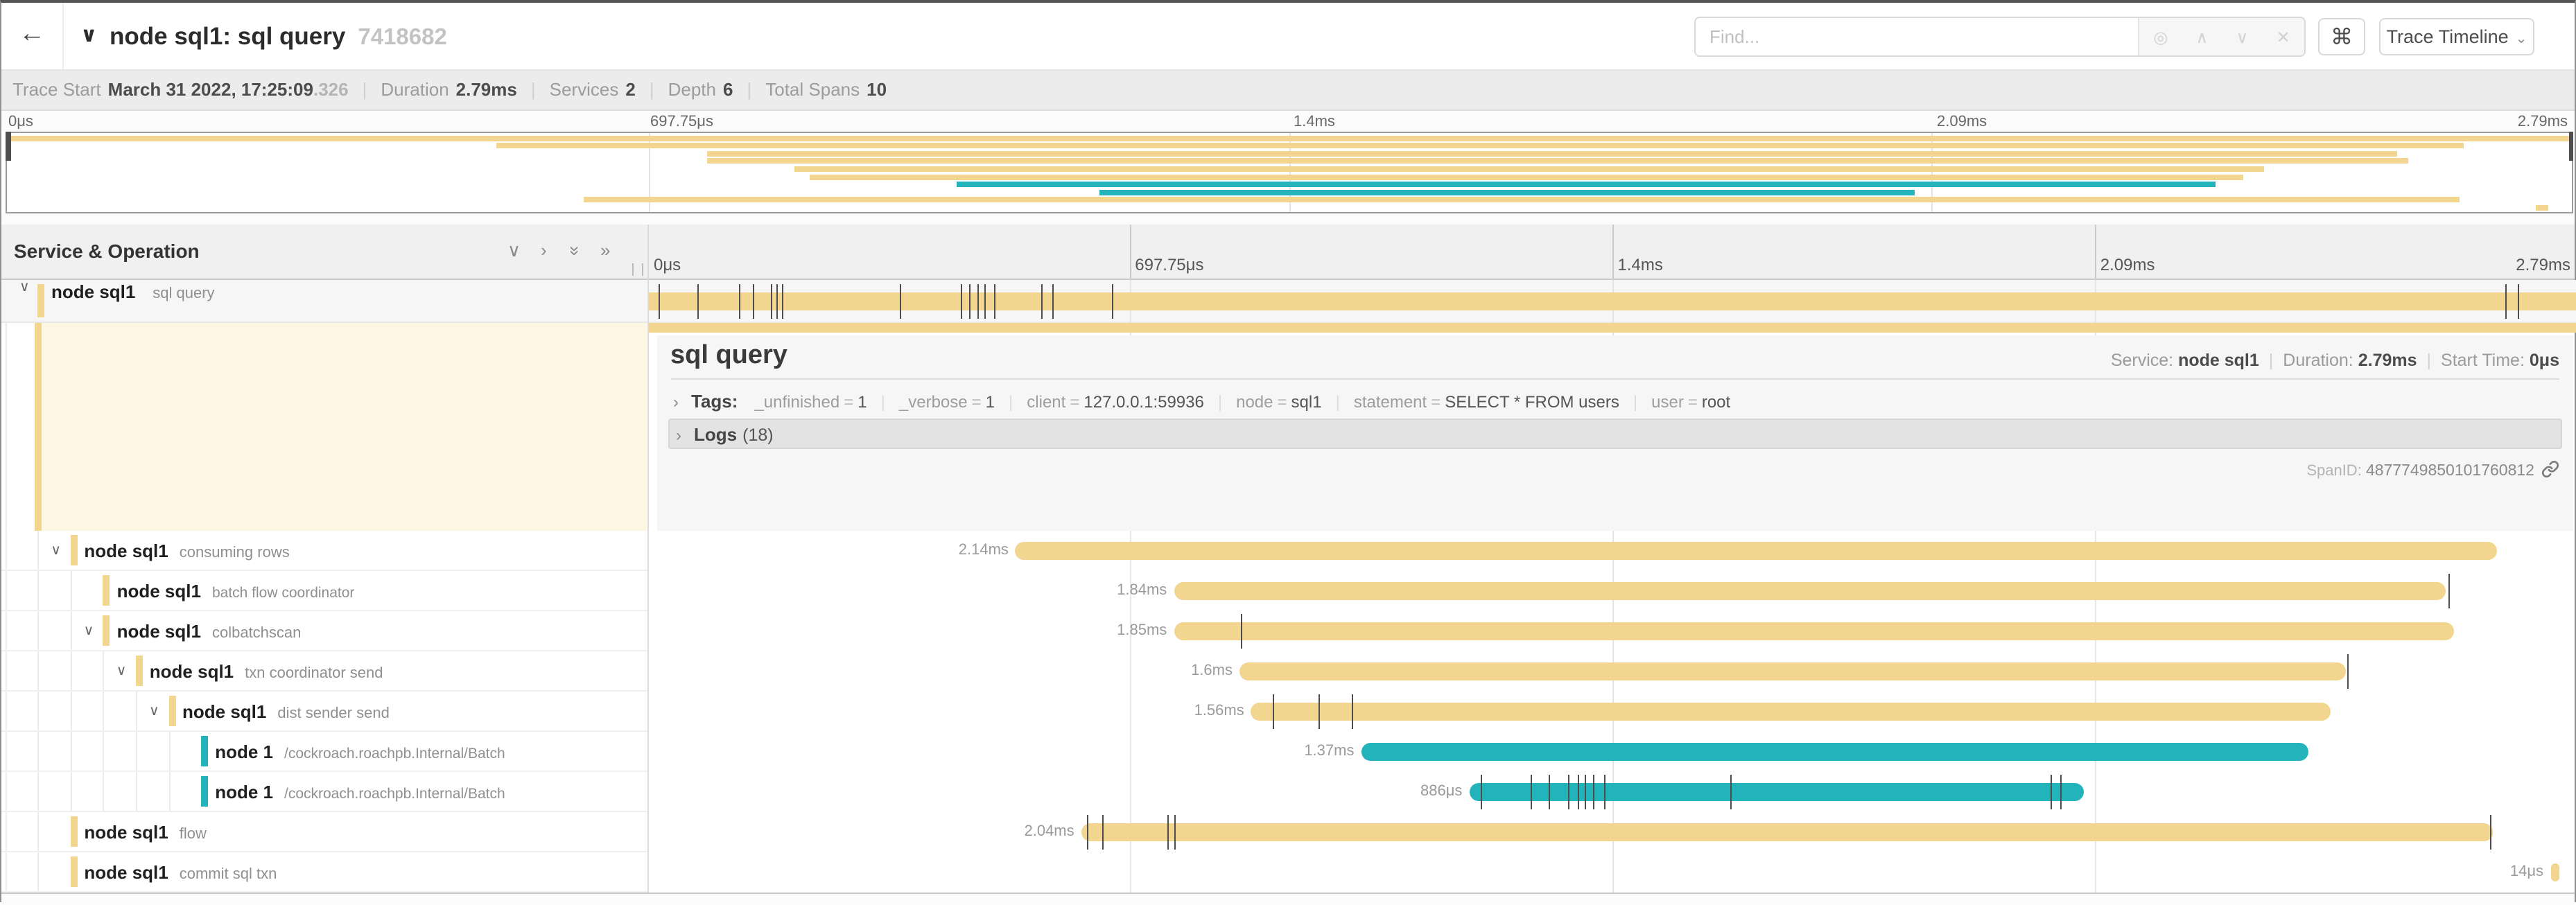 Image resolution: width=2576 pixels, height=905 pixels. Describe the element at coordinates (324, 631) in the screenshot. I see `tree-row: ∨ node sql1 colbatchscan` at that location.